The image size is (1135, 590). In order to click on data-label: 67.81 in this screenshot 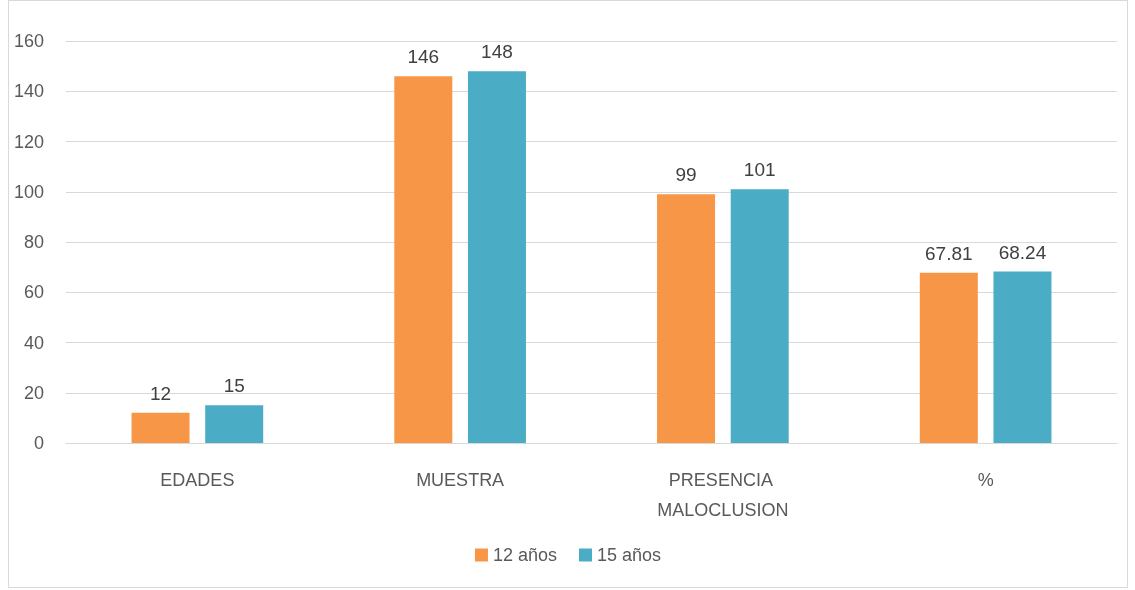, I will do `click(949, 253)`.